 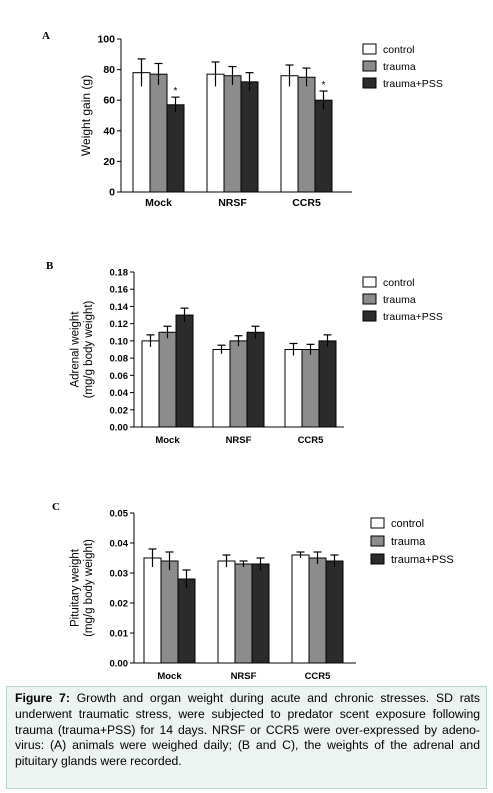 I want to click on y-axis-label: Pituitary weight, so click(x=75, y=587).